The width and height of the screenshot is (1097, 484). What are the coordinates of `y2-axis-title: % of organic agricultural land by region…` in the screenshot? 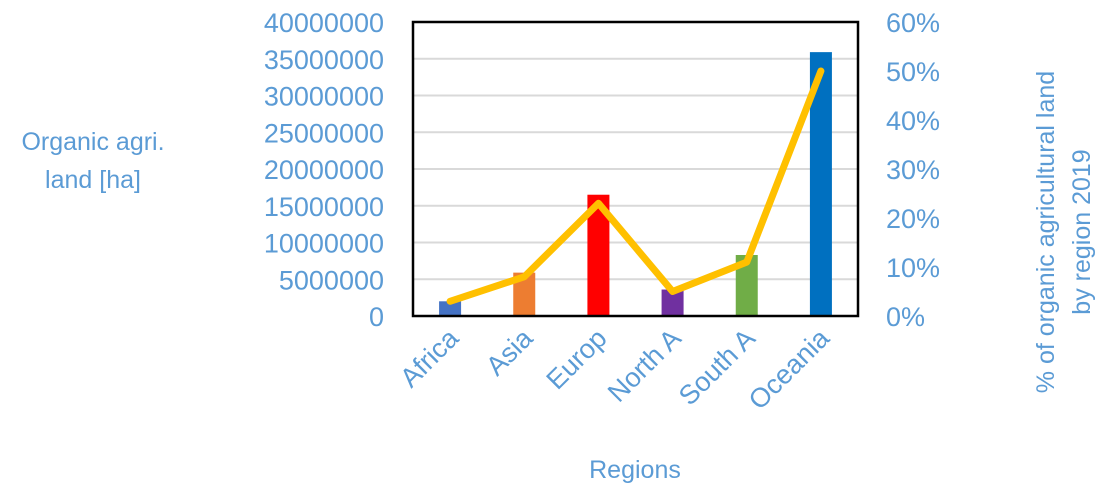 It's located at (1064, 232).